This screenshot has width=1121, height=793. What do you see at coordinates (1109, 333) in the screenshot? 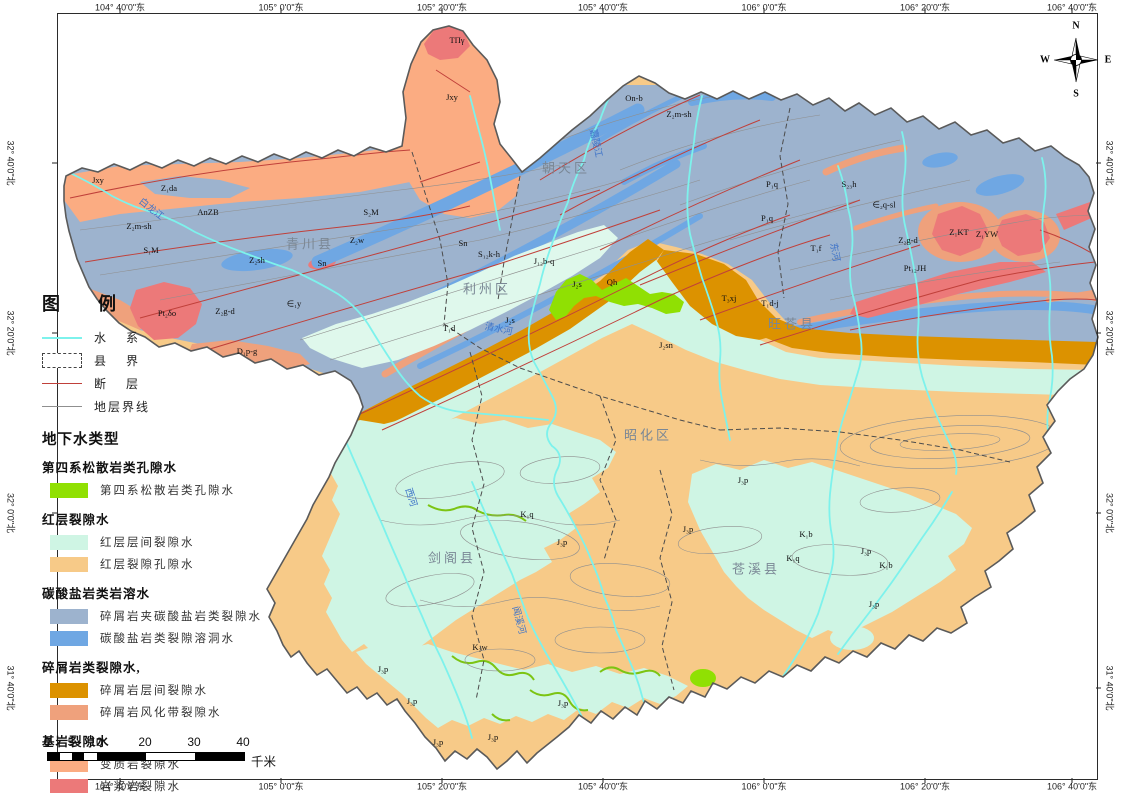
I see `coord-label: 32° 20'0"北` at bounding box center [1109, 333].